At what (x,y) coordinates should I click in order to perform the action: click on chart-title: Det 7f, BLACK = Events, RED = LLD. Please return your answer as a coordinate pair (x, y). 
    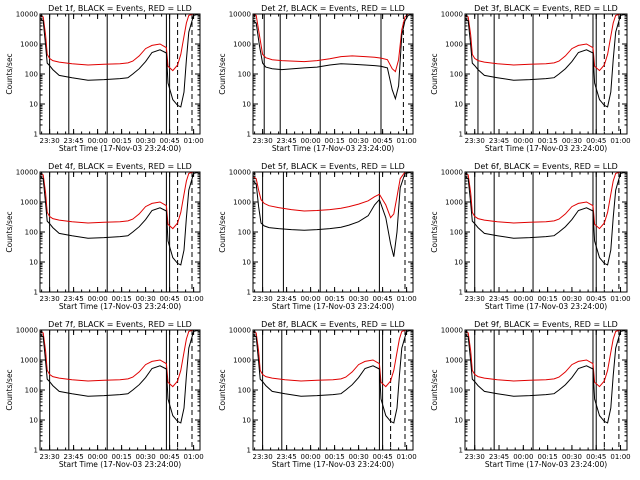
    Looking at the image, I should click on (120, 324).